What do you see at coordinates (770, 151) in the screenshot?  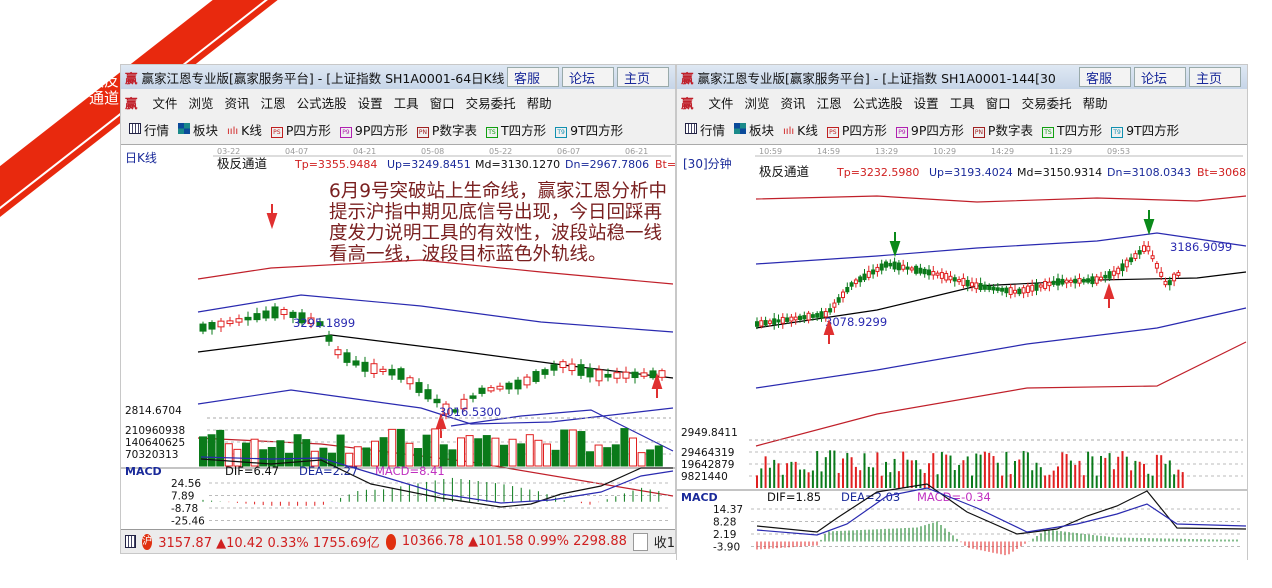 I see `date-tick: 10:59` at bounding box center [770, 151].